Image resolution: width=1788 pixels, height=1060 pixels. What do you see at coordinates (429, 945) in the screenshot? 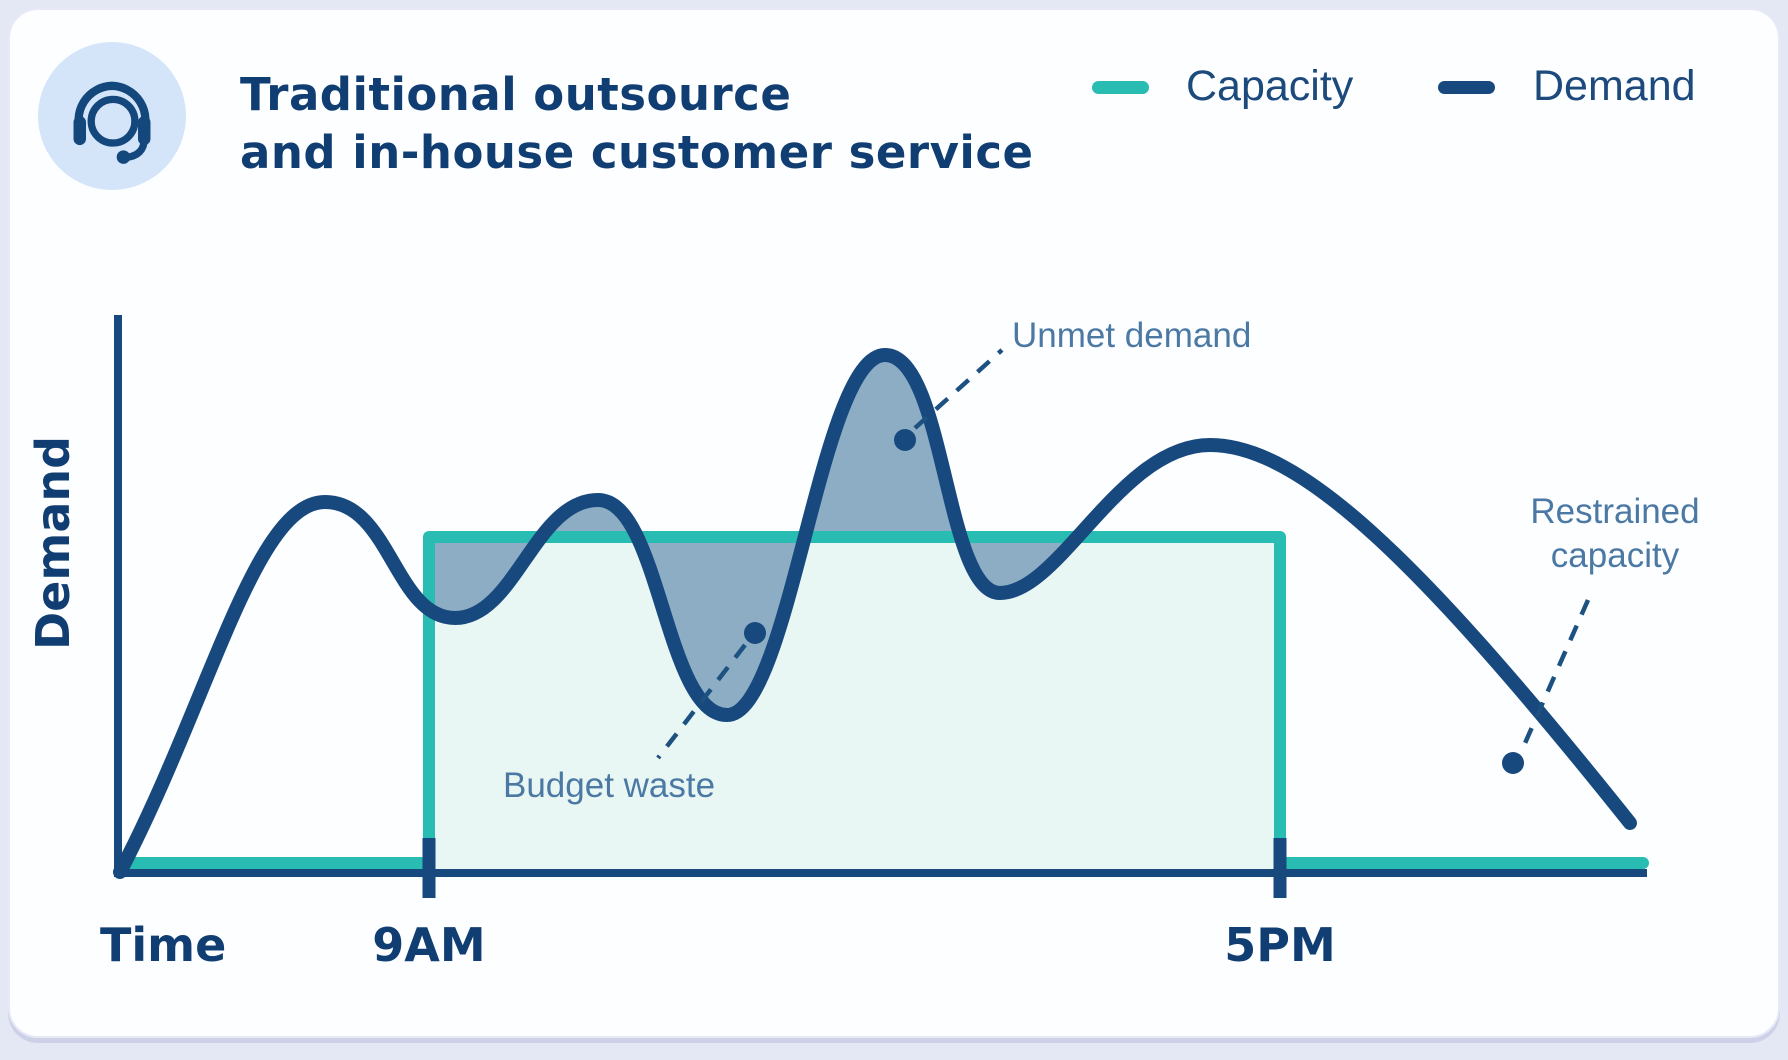
I see `tick-label-9am: 9AM` at bounding box center [429, 945].